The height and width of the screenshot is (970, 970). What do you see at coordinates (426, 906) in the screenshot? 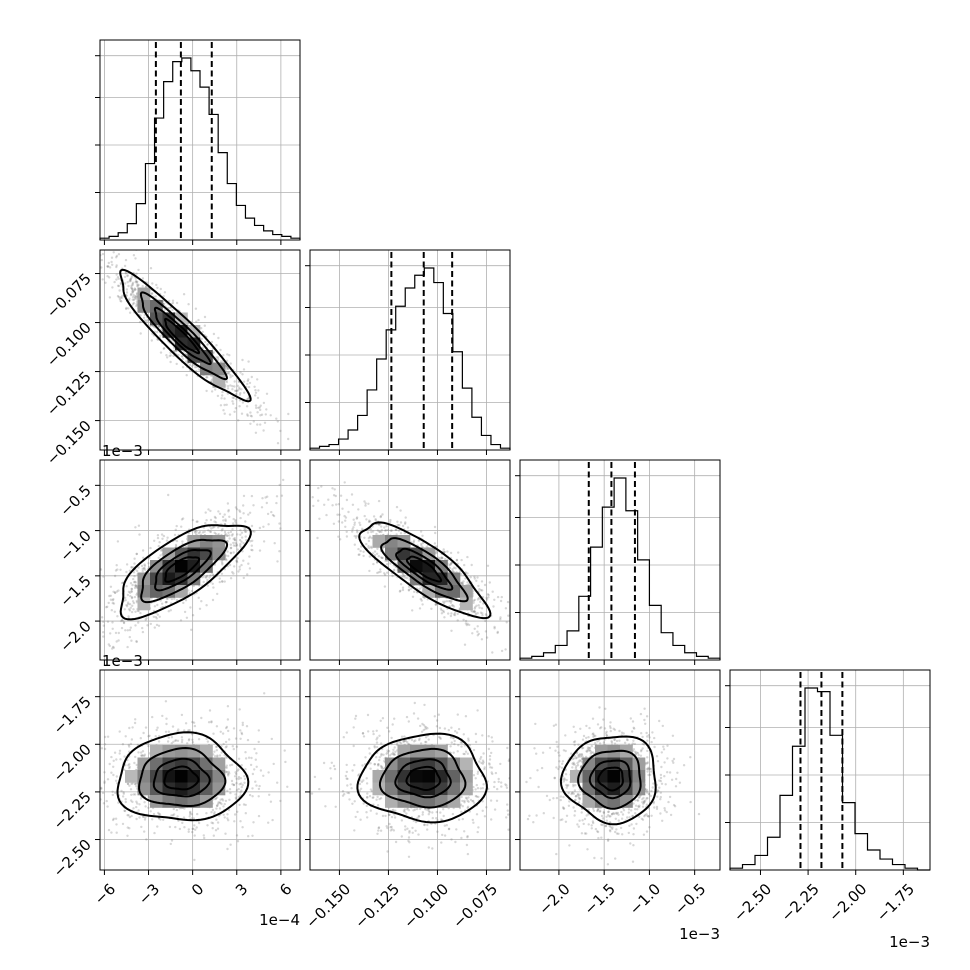
I see `x-tick-label: −0.100` at bounding box center [426, 906].